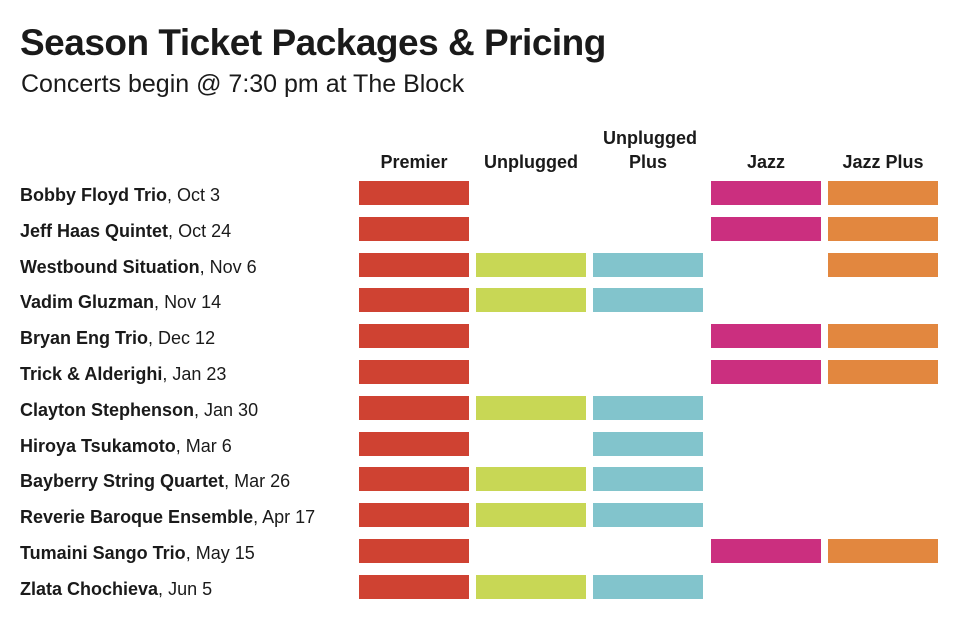 This screenshot has width=972, height=632. I want to click on concert-label: Bryan Eng Trio, Dec 12, so click(117, 338).